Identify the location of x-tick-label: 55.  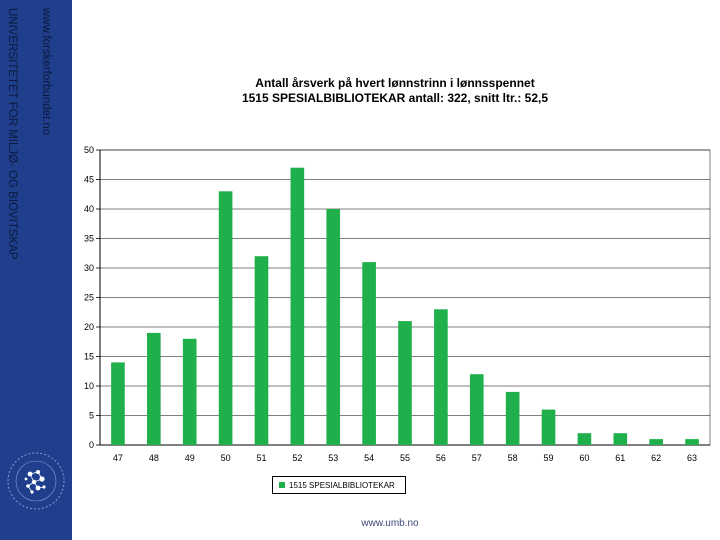
(405, 458).